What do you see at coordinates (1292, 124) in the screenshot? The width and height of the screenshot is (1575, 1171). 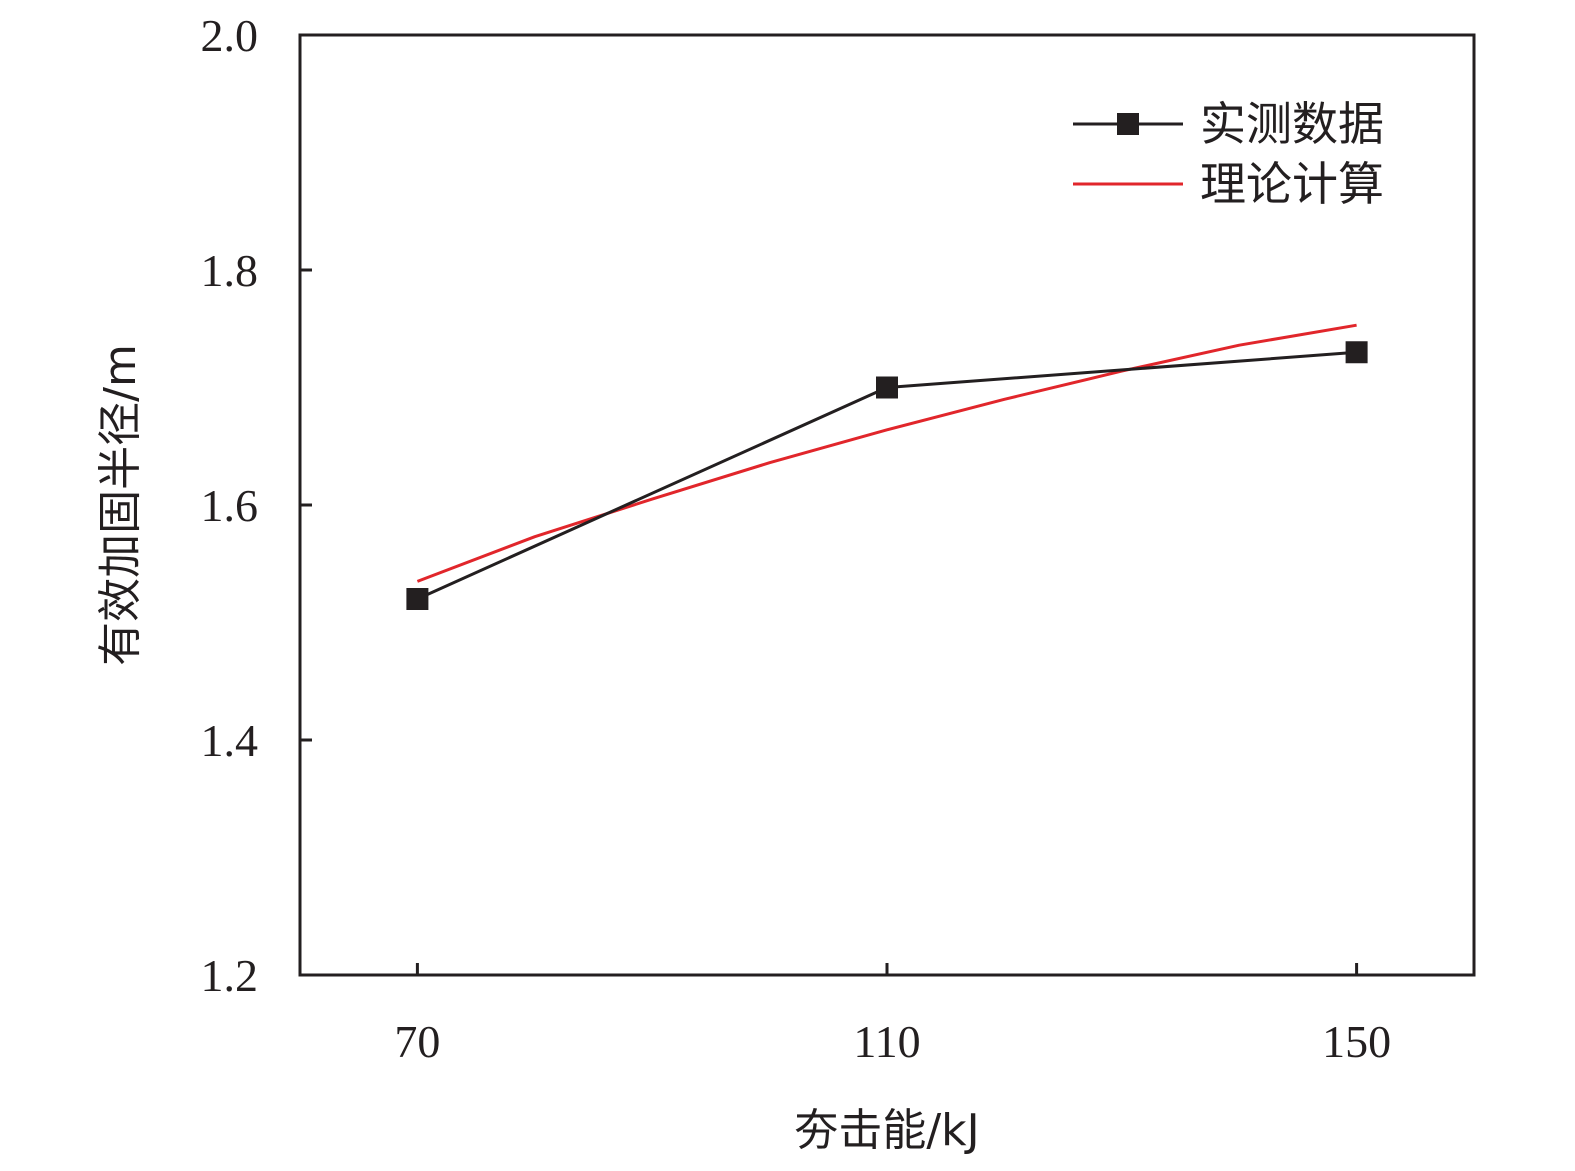 I see `legend-label-measured: 实测数据` at bounding box center [1292, 124].